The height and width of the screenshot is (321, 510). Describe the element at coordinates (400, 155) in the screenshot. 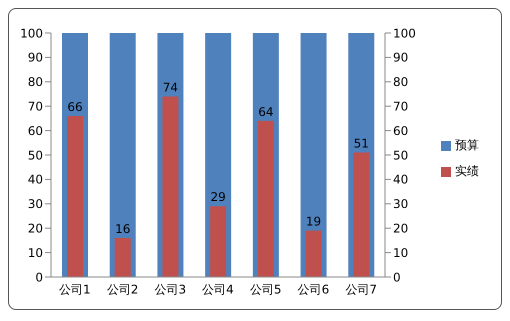

I see `y2-tick-label: 50` at that location.